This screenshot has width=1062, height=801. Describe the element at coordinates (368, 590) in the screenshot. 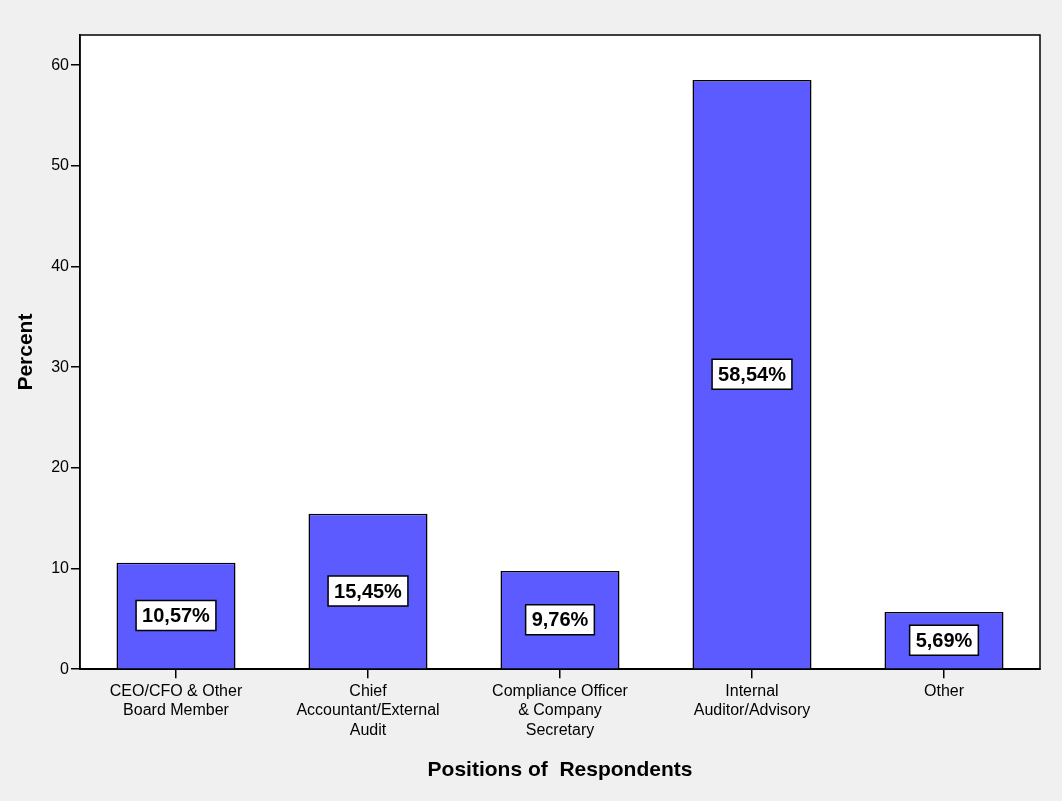

I see `data-label: 15,45%` at that location.